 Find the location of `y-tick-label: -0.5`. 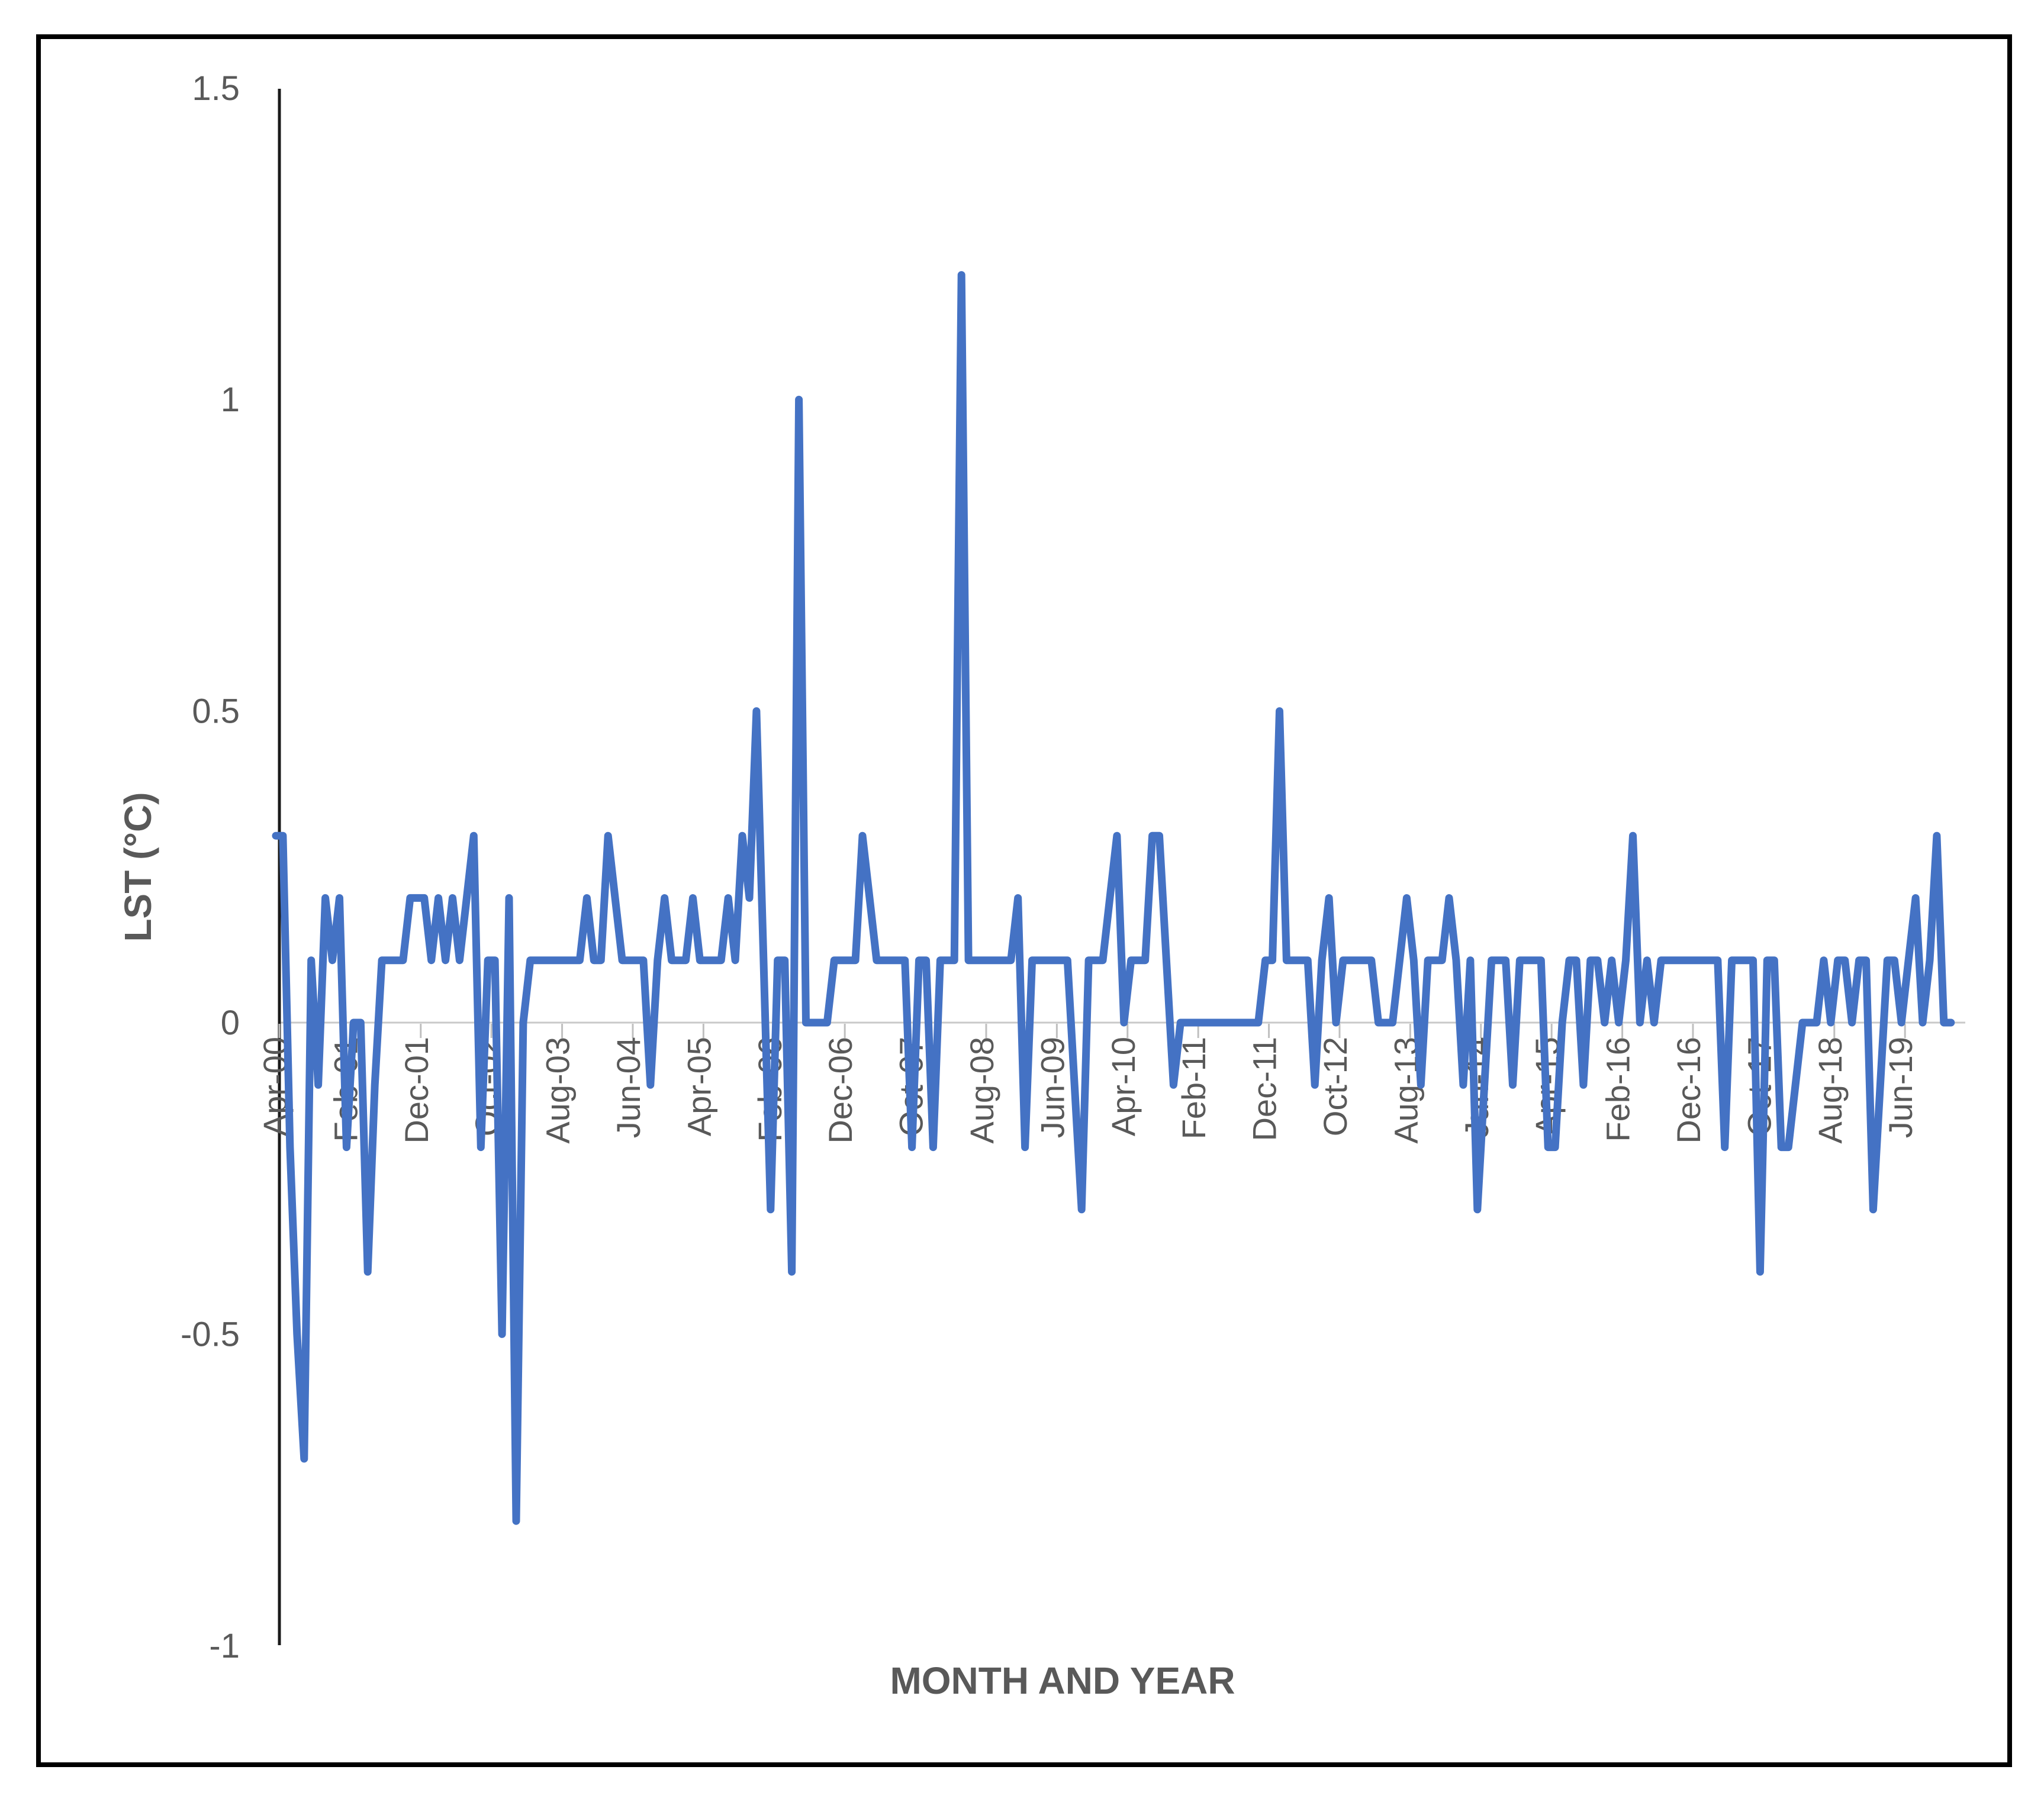

y-tick-label: -0.5 is located at coordinates (210, 1334).